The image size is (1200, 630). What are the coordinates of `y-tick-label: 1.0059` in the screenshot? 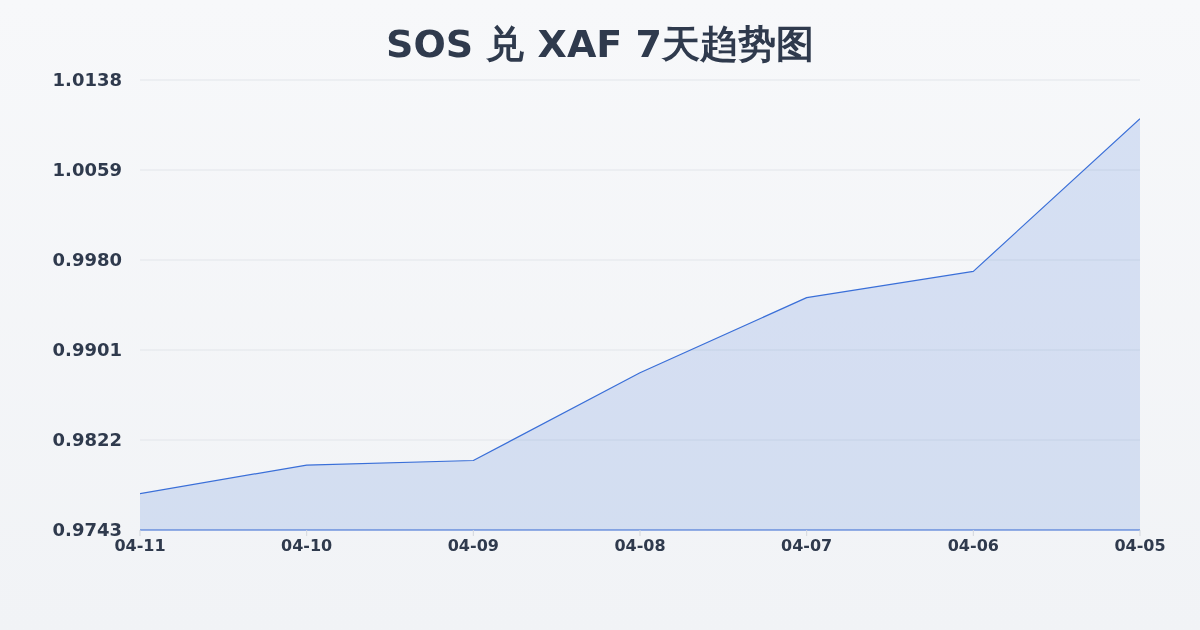 It's located at (87, 170).